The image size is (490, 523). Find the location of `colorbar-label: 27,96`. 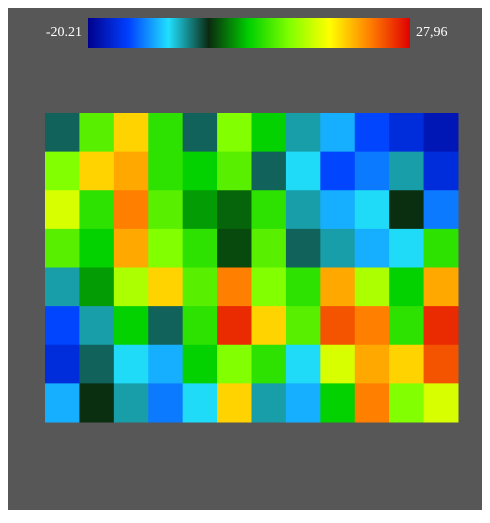

colorbar-label: 27,96 is located at coordinates (432, 32).